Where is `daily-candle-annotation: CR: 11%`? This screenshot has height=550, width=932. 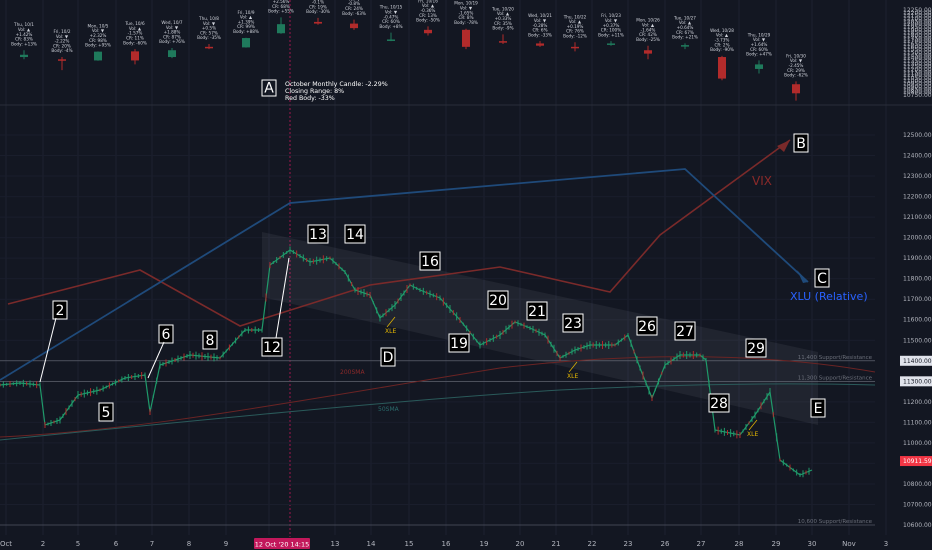
daily-candle-annotation: CR: 11% is located at coordinates (135, 38).